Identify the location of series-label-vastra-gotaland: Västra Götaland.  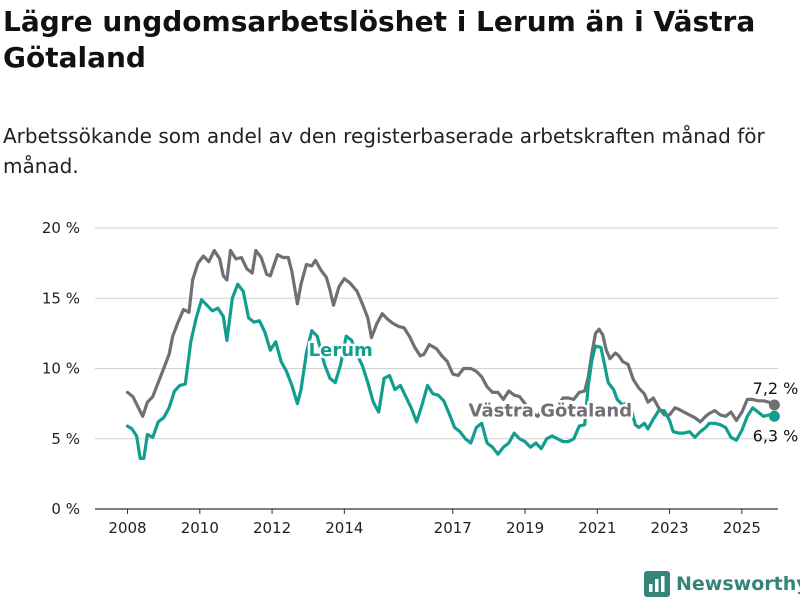
(551, 410).